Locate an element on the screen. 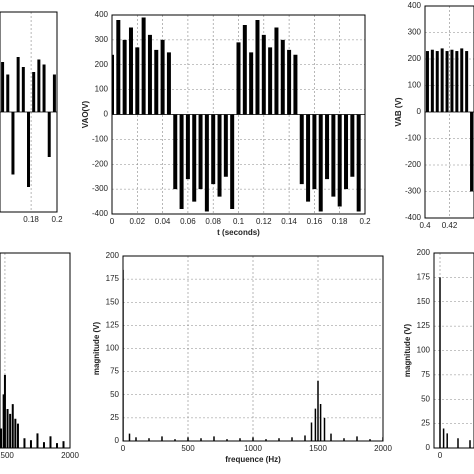 Image resolution: width=474 pixels, height=474 pixels. x-tick-label: 0.06 is located at coordinates (188, 221).